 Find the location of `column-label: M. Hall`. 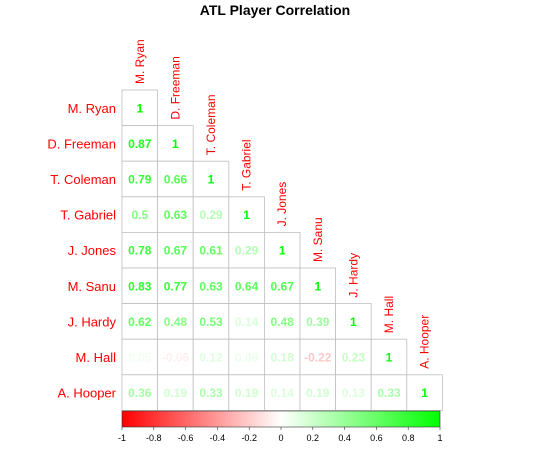

column-label: M. Hall is located at coordinates (389, 314).